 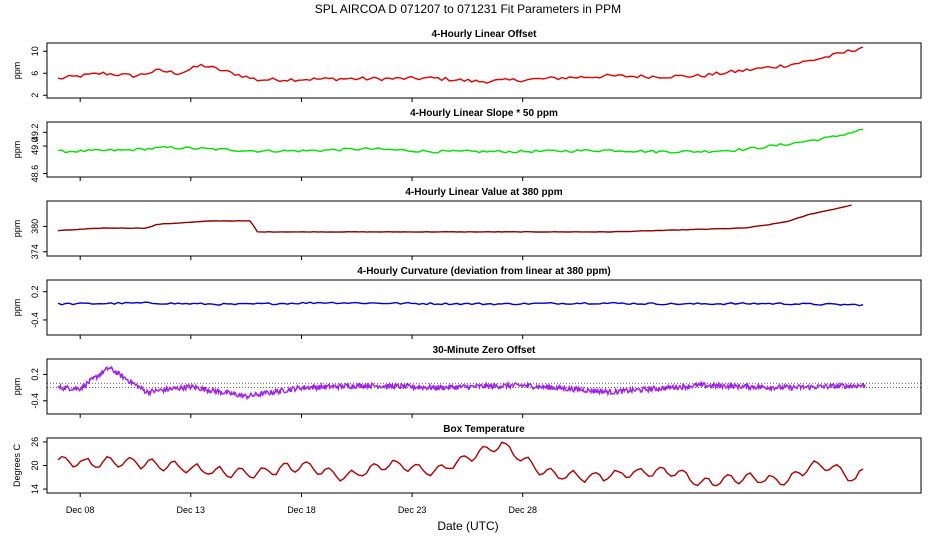 What do you see at coordinates (35, 465) in the screenshot?
I see `y-tick-label: 20` at bounding box center [35, 465].